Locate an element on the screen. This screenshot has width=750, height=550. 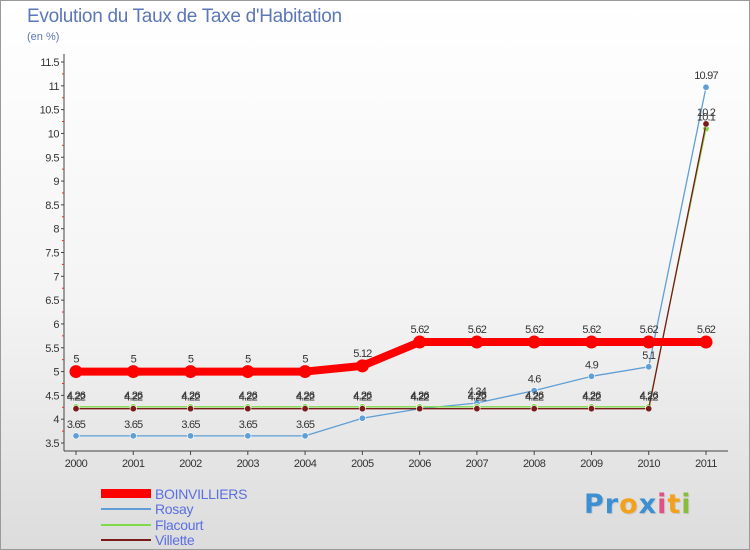
data-label: 10.2 is located at coordinates (706, 113).